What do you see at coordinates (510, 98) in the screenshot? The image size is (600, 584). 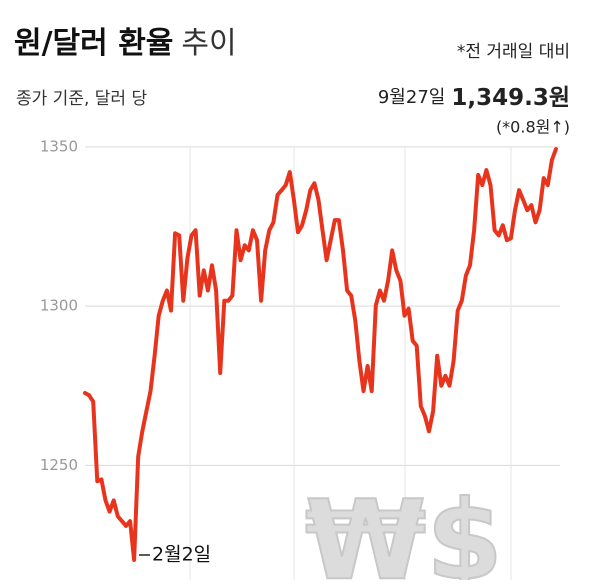 I see `last-value-label: 1,349.3원` at bounding box center [510, 98].